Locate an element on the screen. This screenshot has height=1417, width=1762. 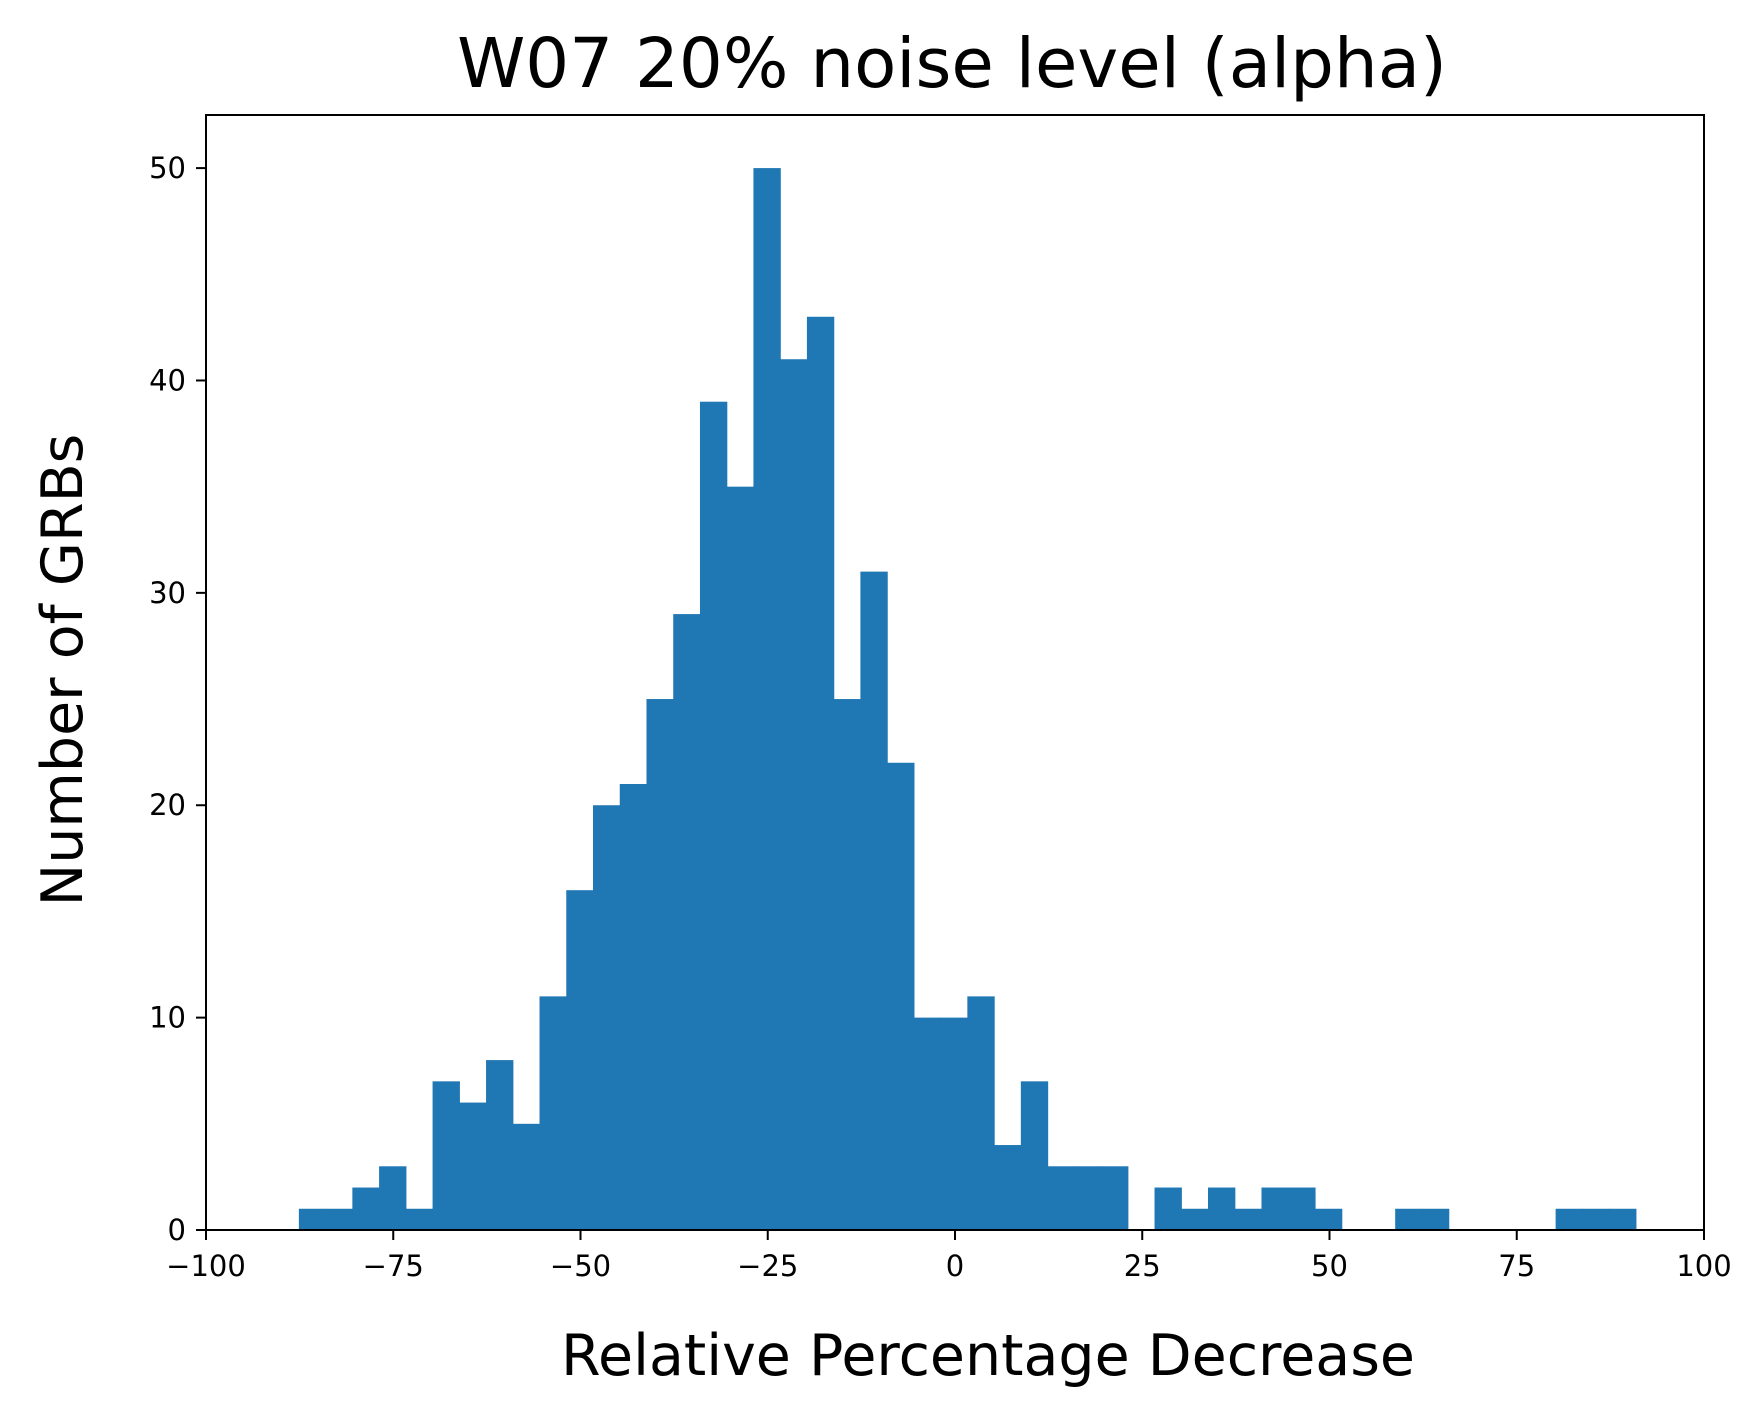
x-tick-label: 0 is located at coordinates (955, 1266).